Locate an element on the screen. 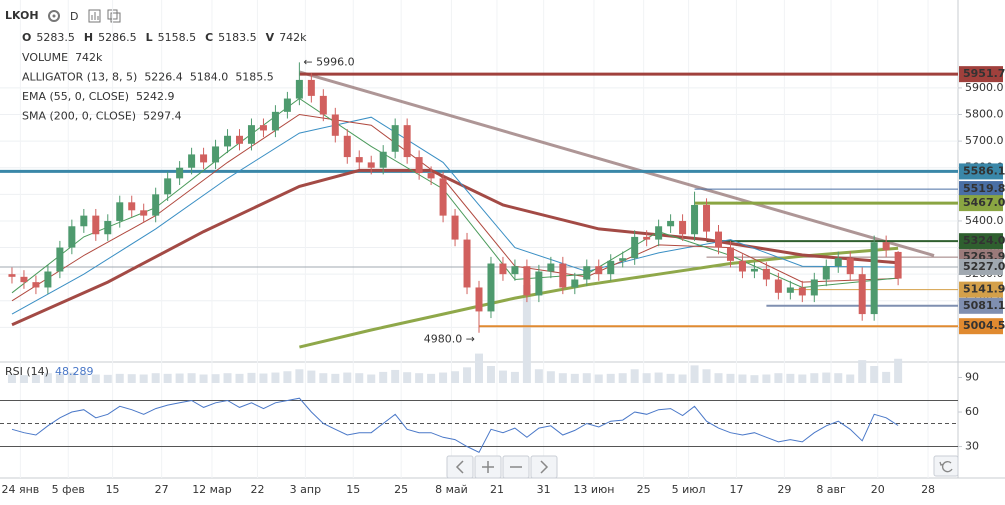 The image size is (1005, 505). x-tick-label: 28 is located at coordinates (928, 489).